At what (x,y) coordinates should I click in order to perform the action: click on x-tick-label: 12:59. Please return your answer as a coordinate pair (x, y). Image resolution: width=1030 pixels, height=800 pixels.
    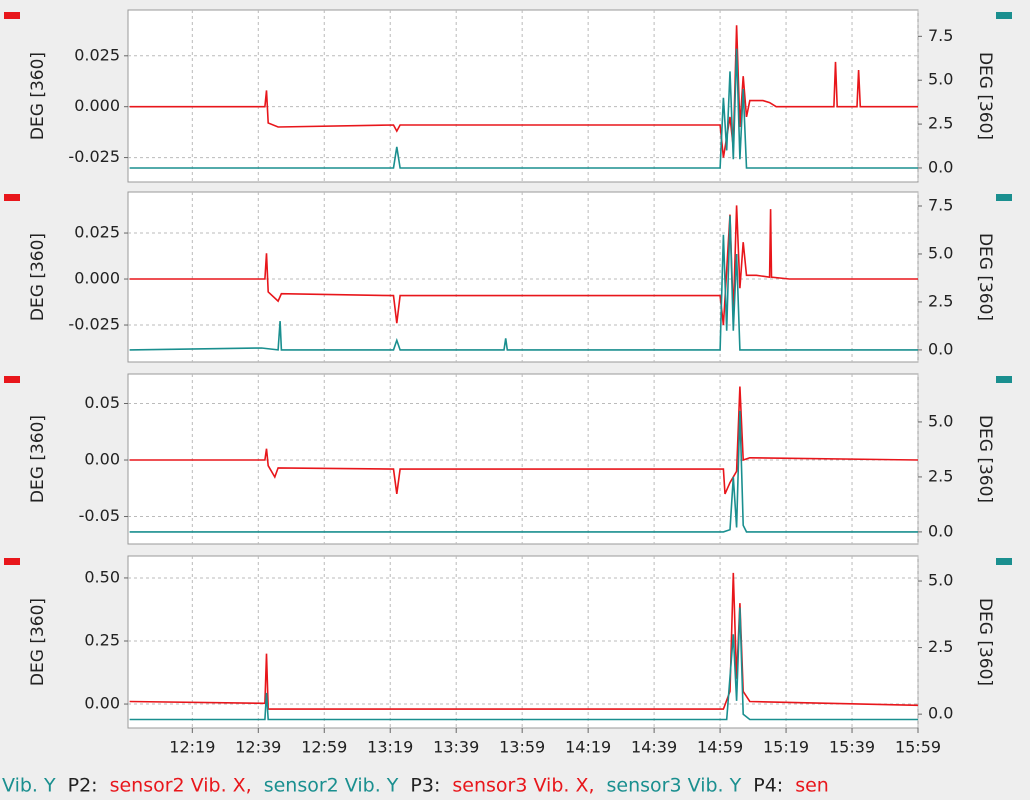
    Looking at the image, I should click on (324, 747).